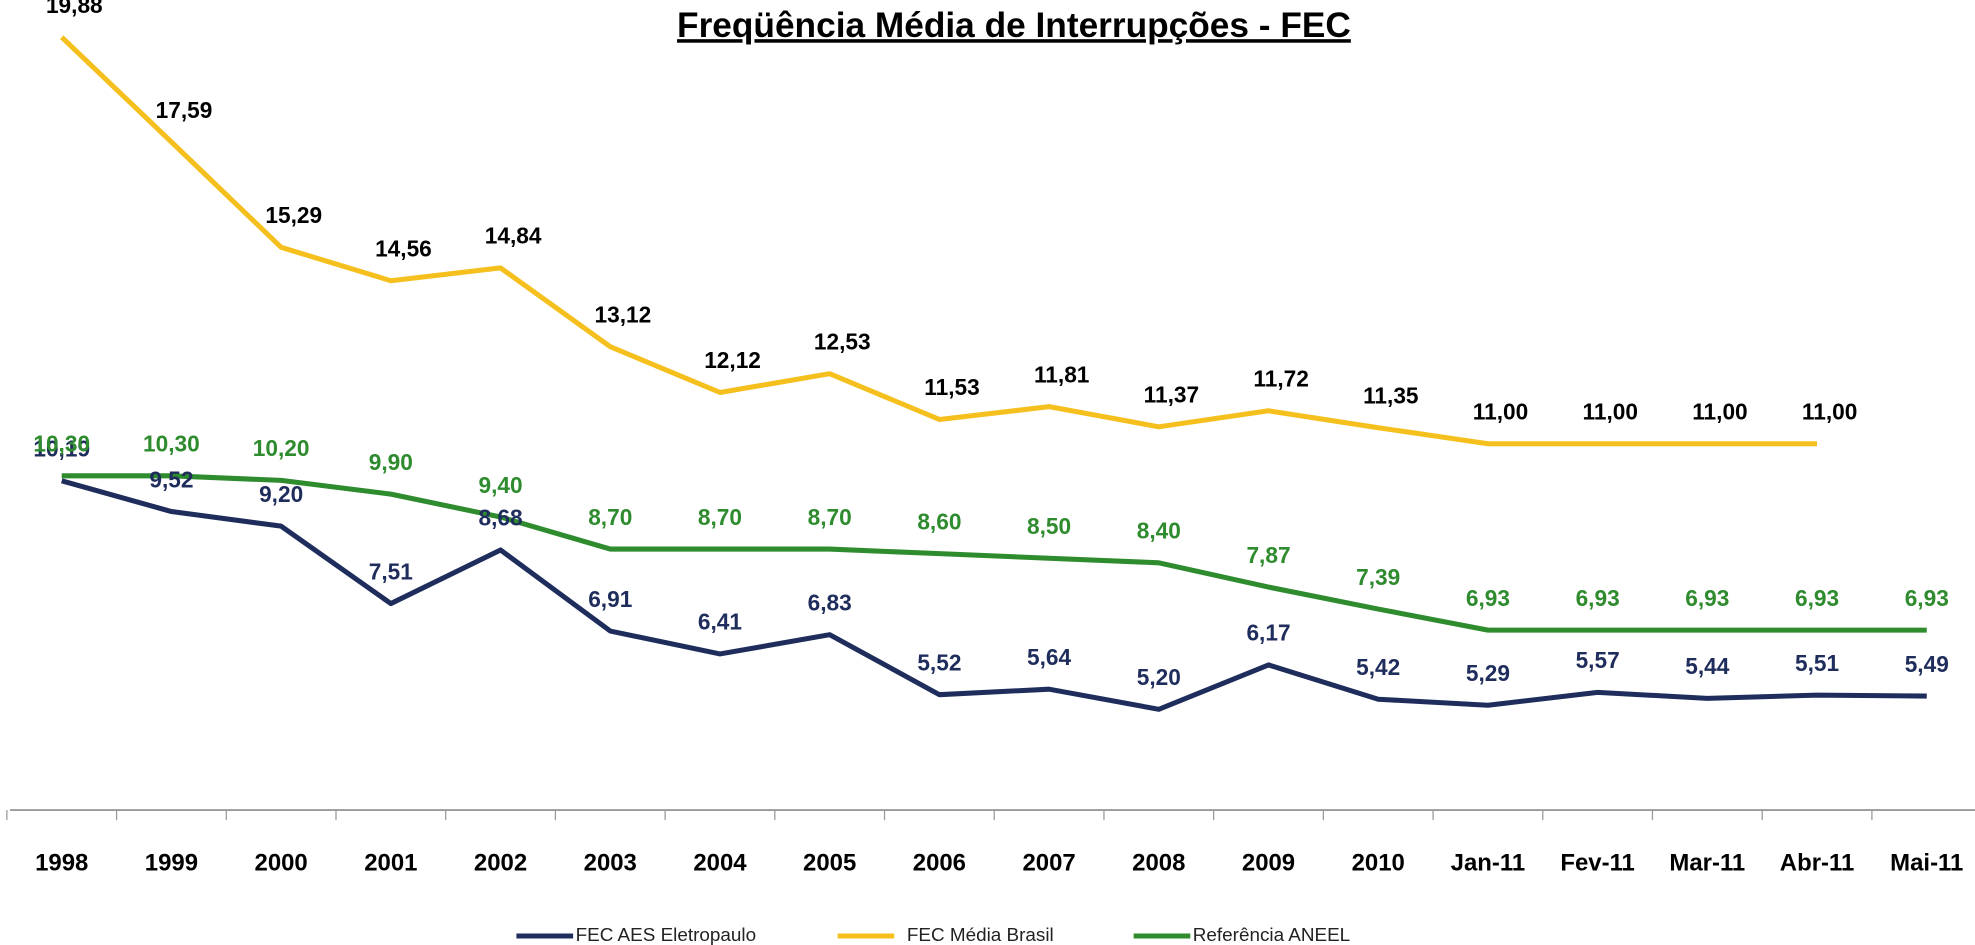 This screenshot has width=1975, height=945. Describe the element at coordinates (281, 448) in the screenshot. I see `data-label: 10,20` at that location.